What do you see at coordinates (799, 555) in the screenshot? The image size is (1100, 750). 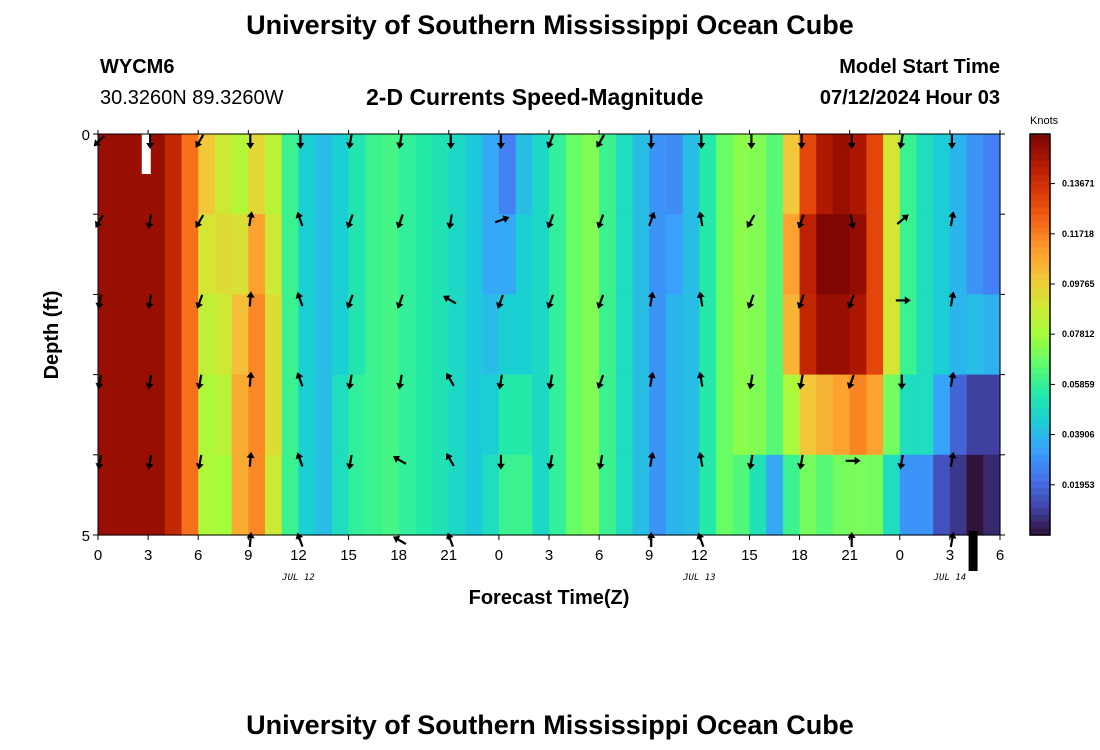 I see `x-tick-label: 18` at bounding box center [799, 555].